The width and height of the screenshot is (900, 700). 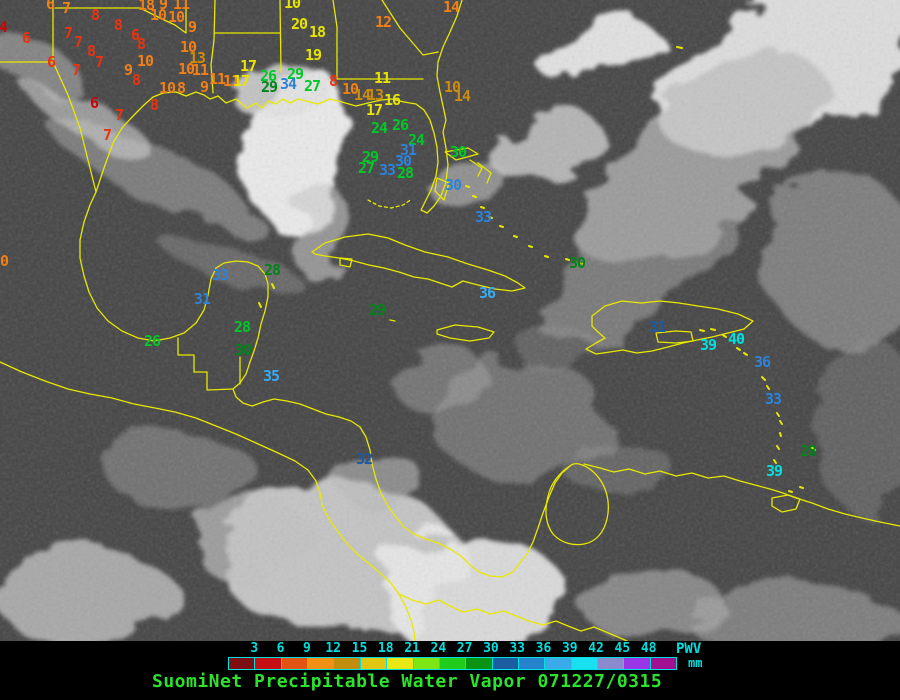 I want to click on station-value: 20, so click(x=299, y=24).